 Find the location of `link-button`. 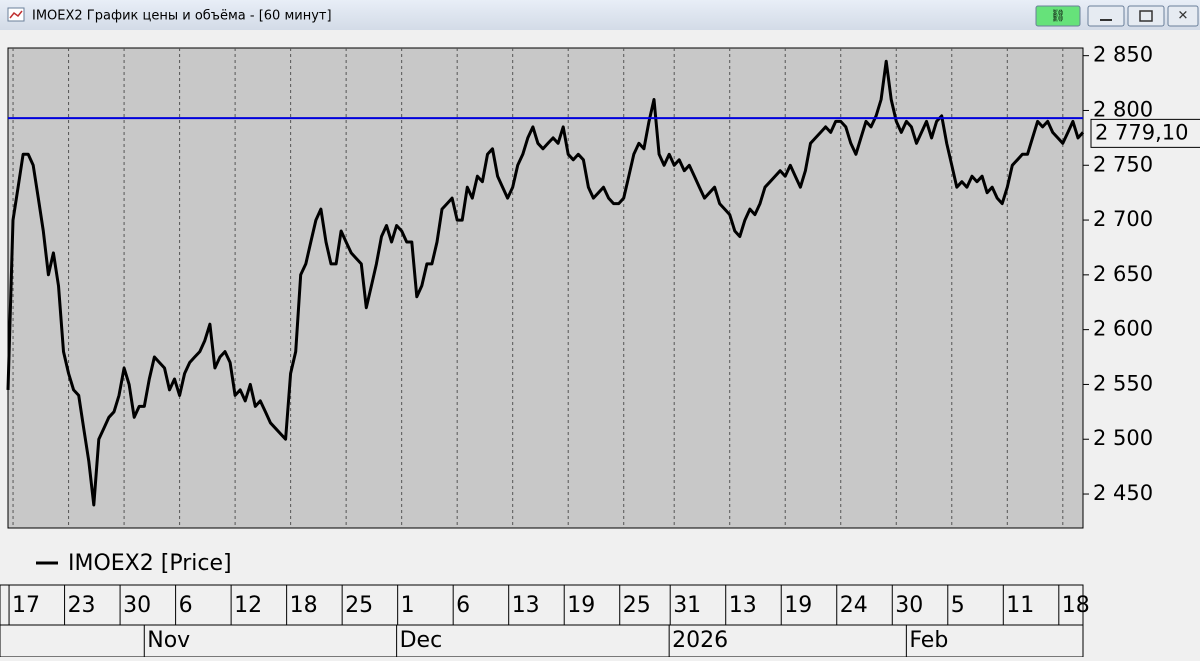

link-button is located at coordinates (1058, 16).